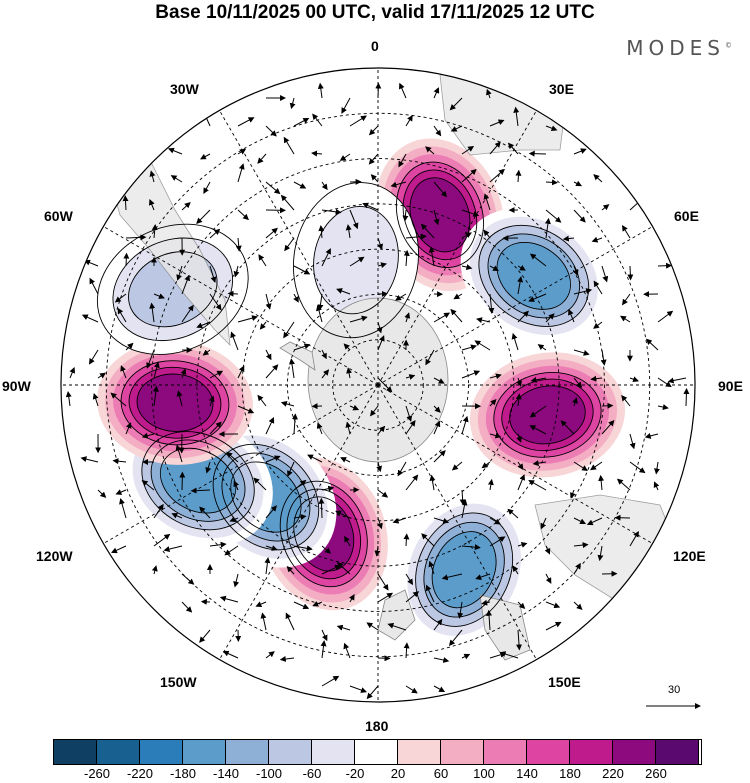  What do you see at coordinates (484, 773) in the screenshot?
I see `colorbar-tick-label: 100` at bounding box center [484, 773].